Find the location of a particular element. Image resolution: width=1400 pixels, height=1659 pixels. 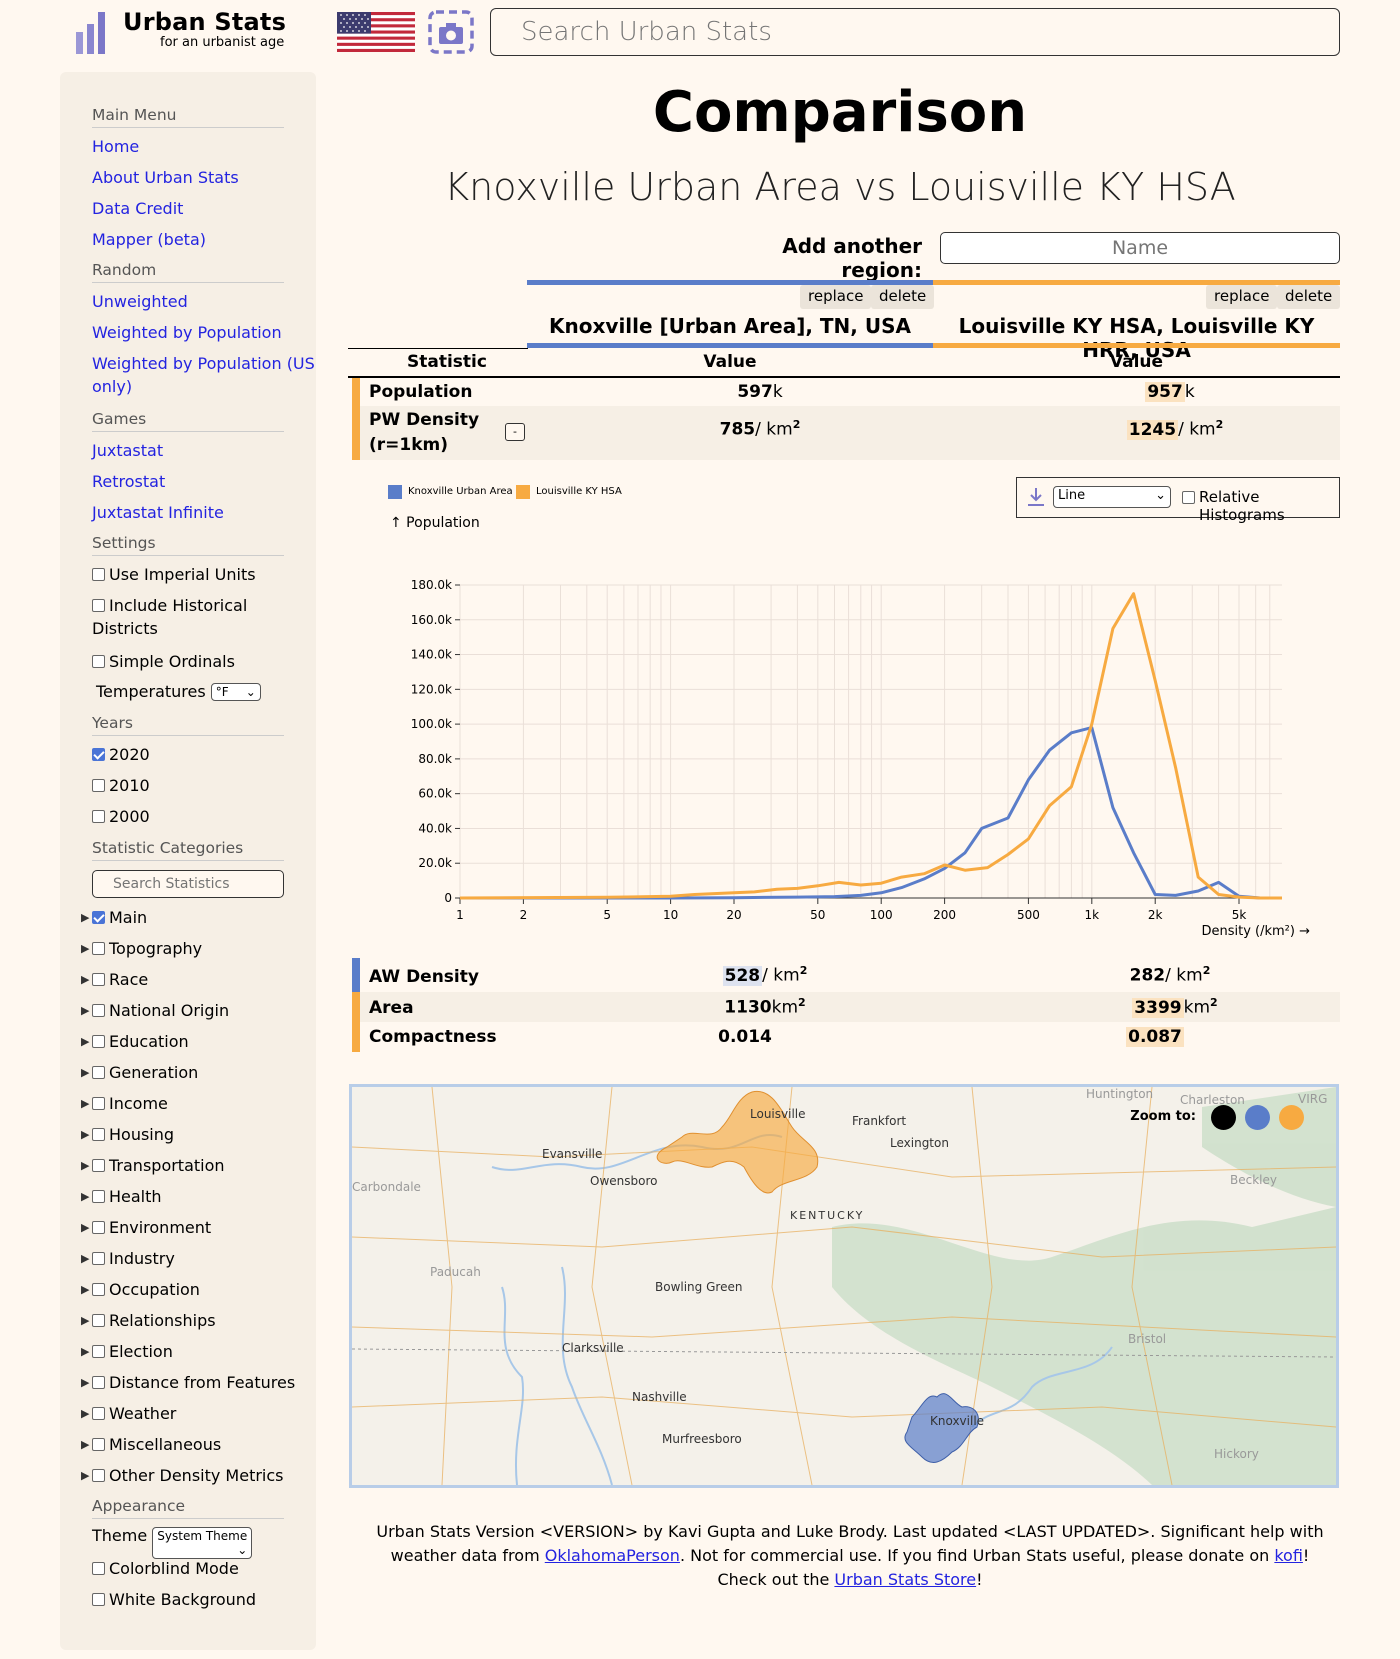

category-housing: Housing is located at coordinates (133, 1134).